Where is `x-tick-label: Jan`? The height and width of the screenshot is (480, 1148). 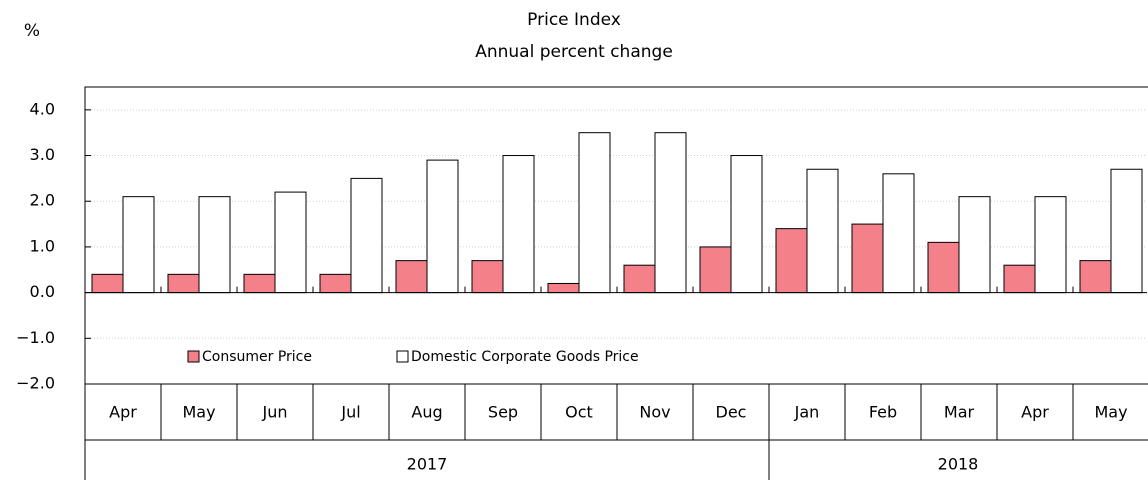
x-tick-label: Jan is located at coordinates (807, 412).